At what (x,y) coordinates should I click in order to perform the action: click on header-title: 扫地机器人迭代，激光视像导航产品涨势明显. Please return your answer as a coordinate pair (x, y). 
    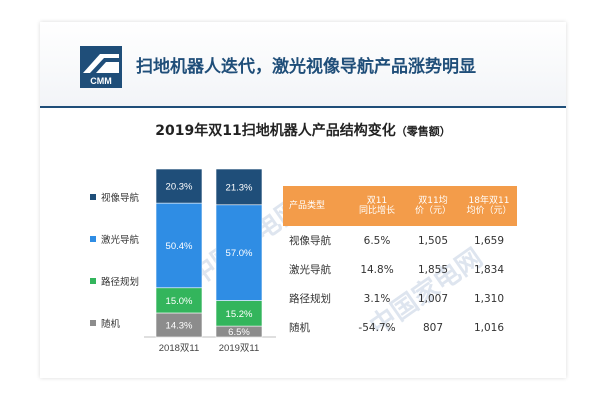
    Looking at the image, I should click on (306, 67).